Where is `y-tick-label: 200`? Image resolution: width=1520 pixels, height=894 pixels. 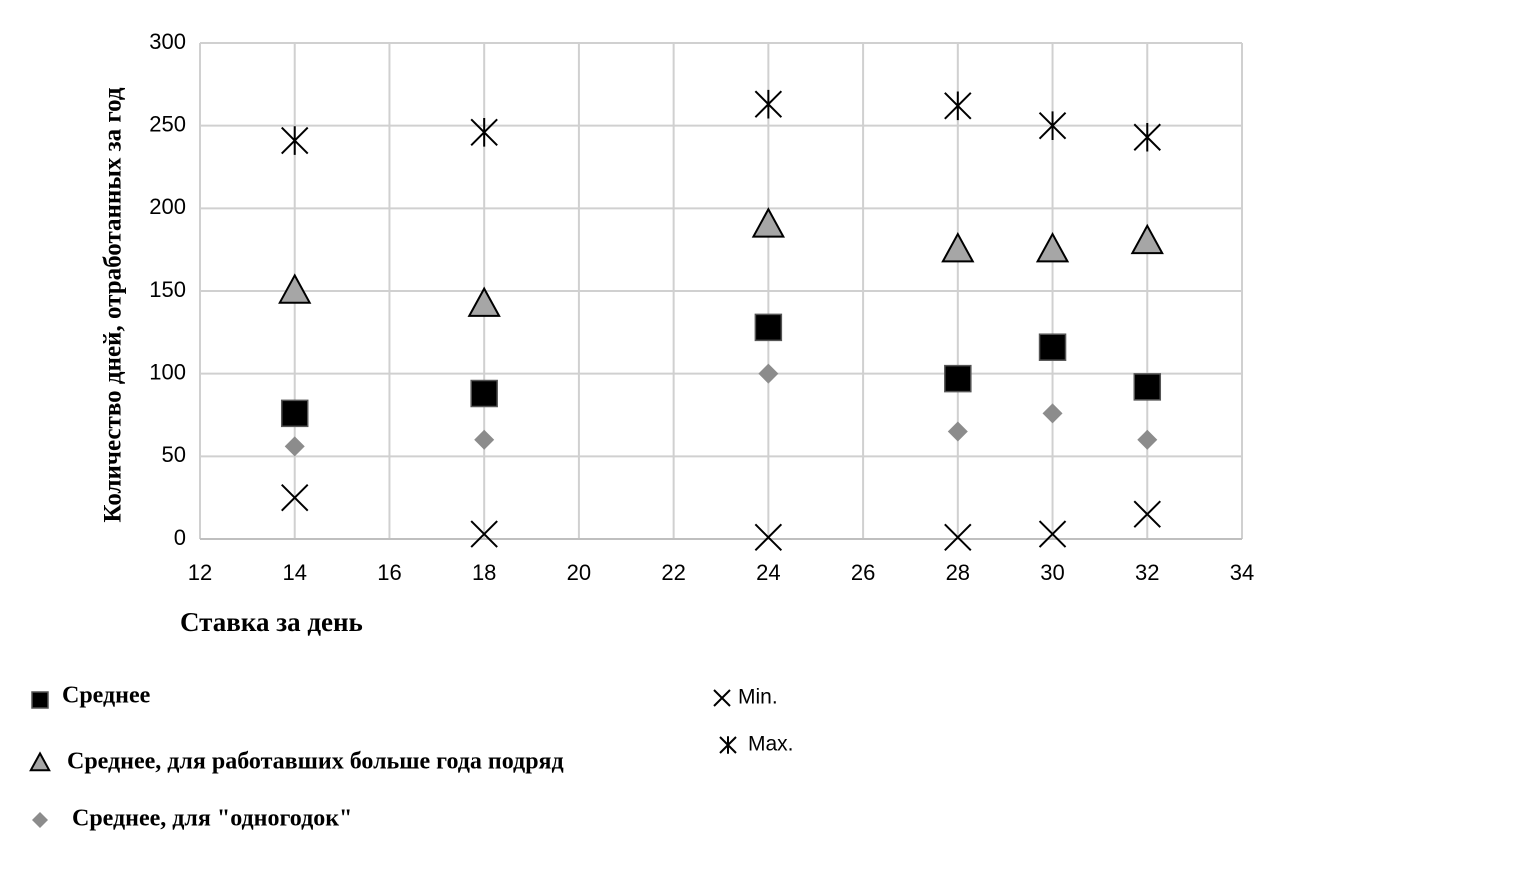
y-tick-label: 200 is located at coordinates (167, 206).